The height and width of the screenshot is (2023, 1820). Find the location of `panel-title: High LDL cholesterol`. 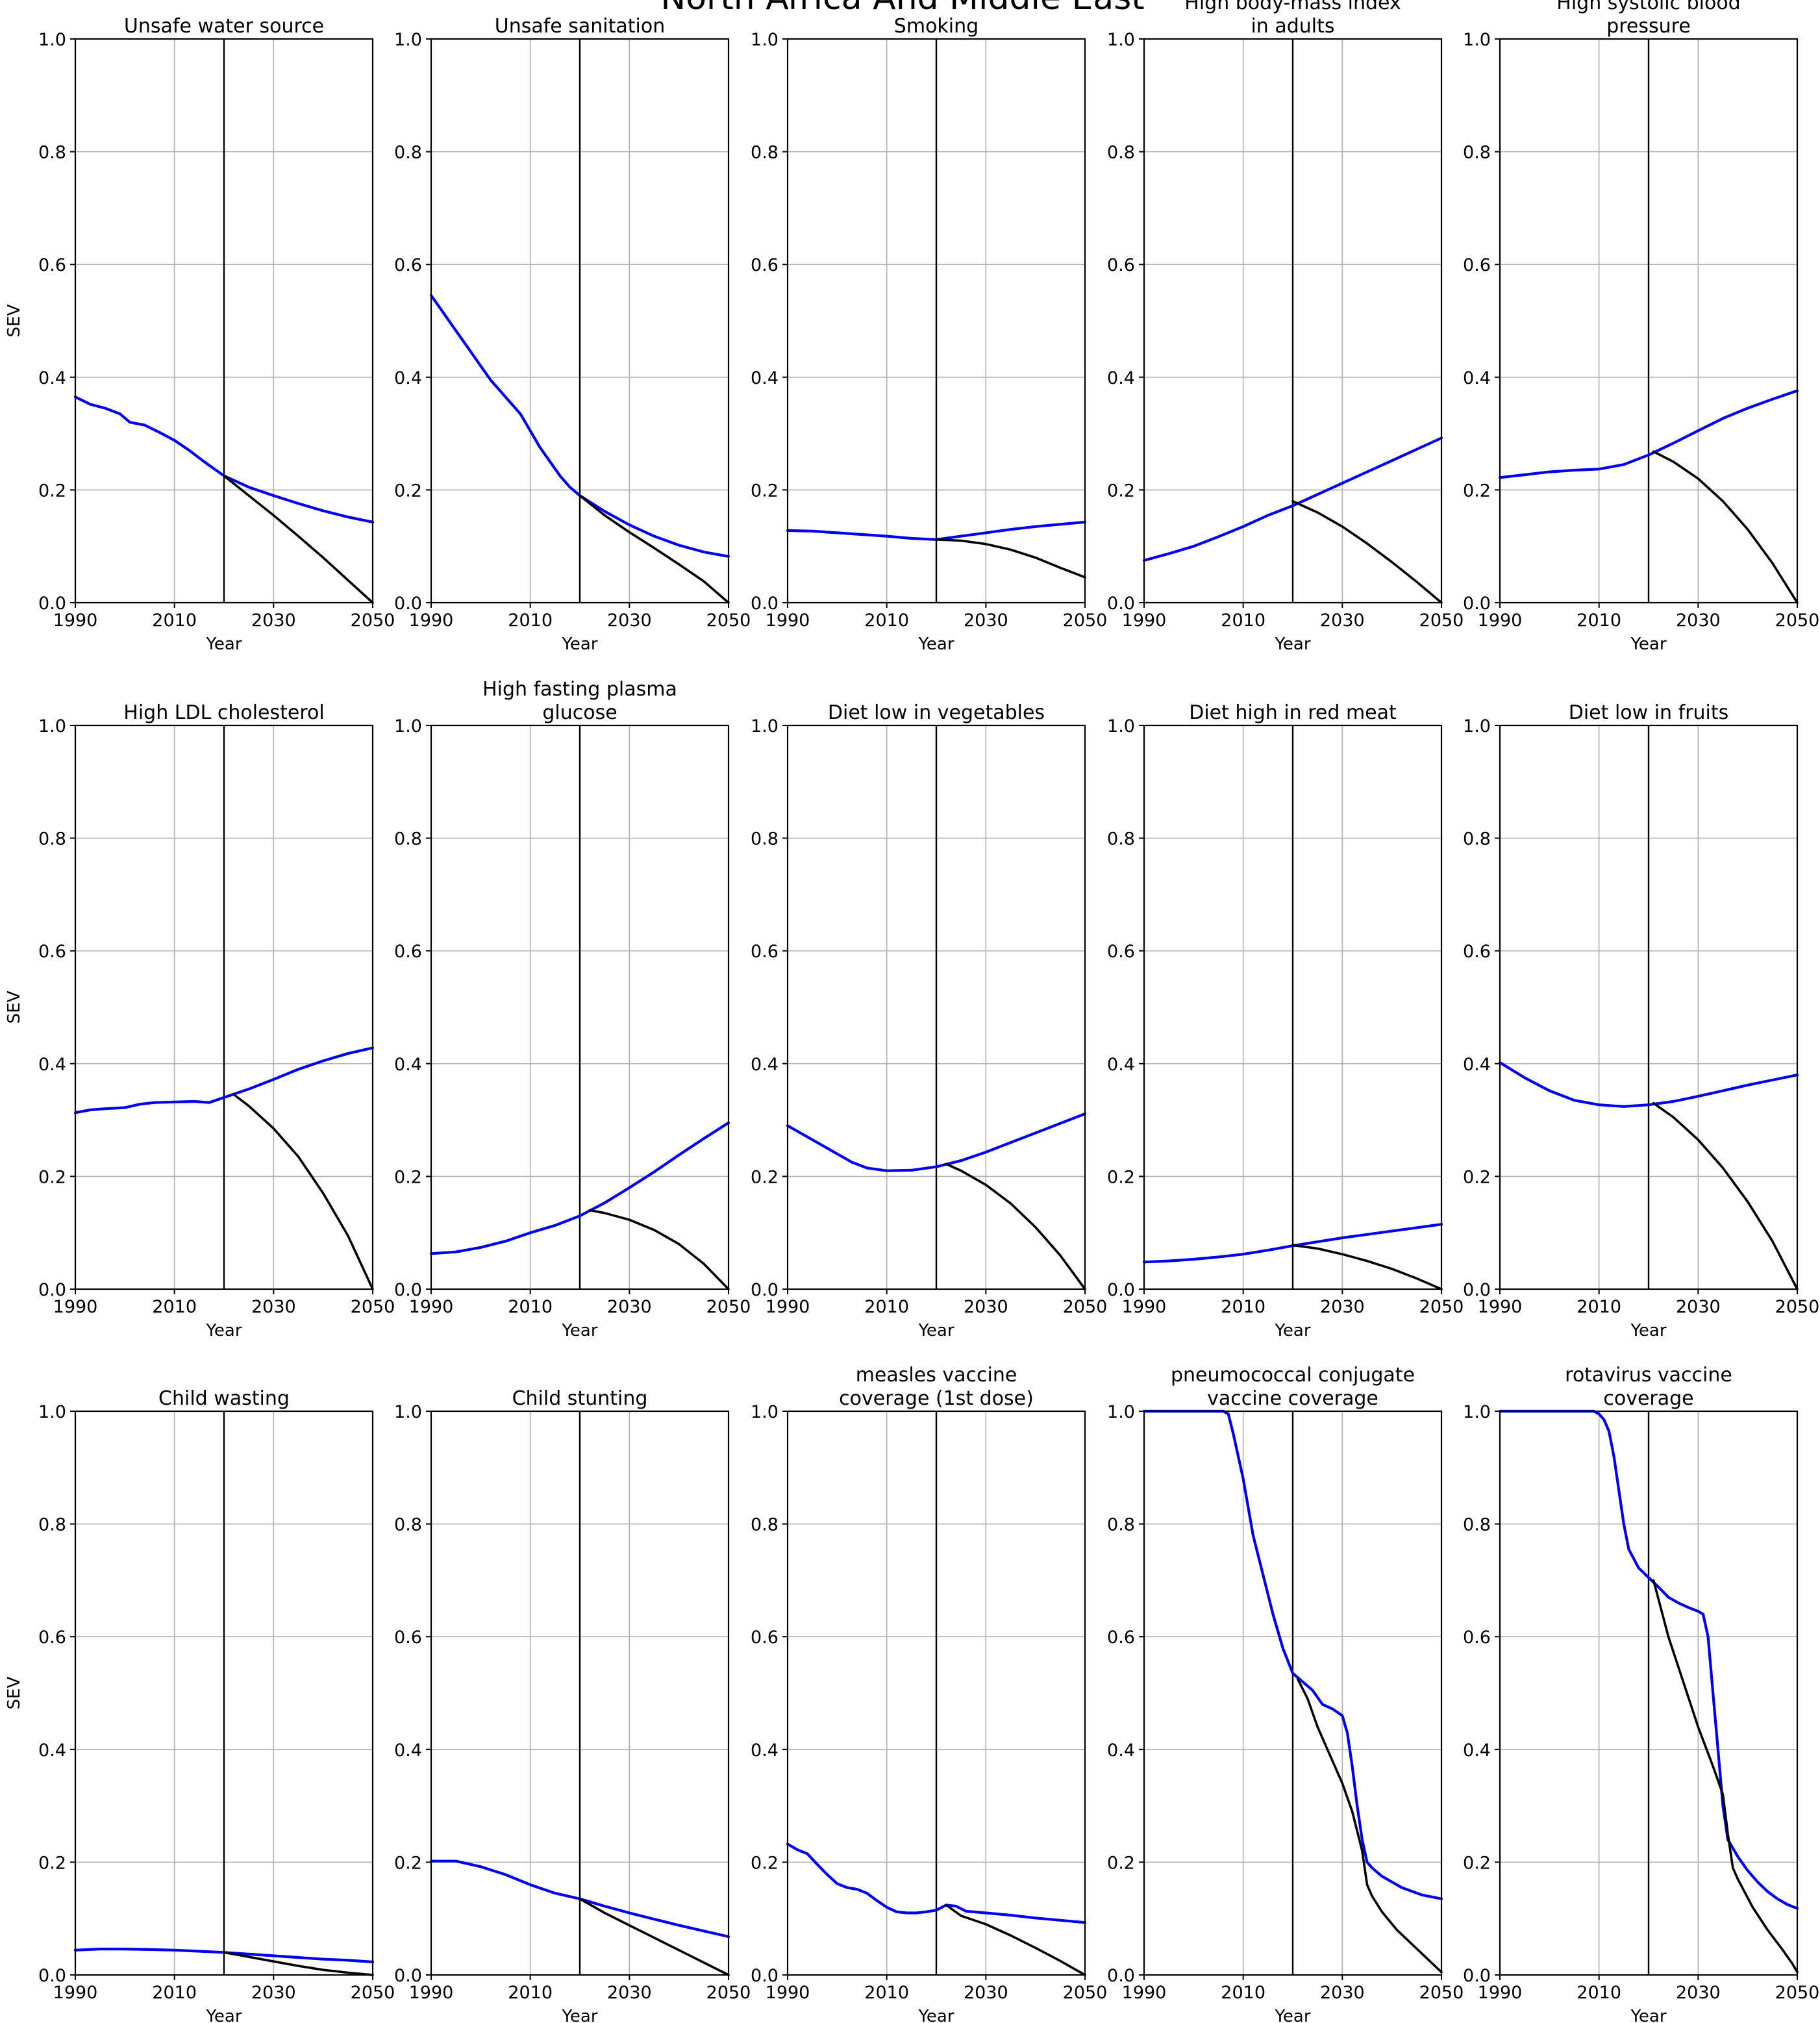

panel-title: High LDL cholesterol is located at coordinates (223, 713).